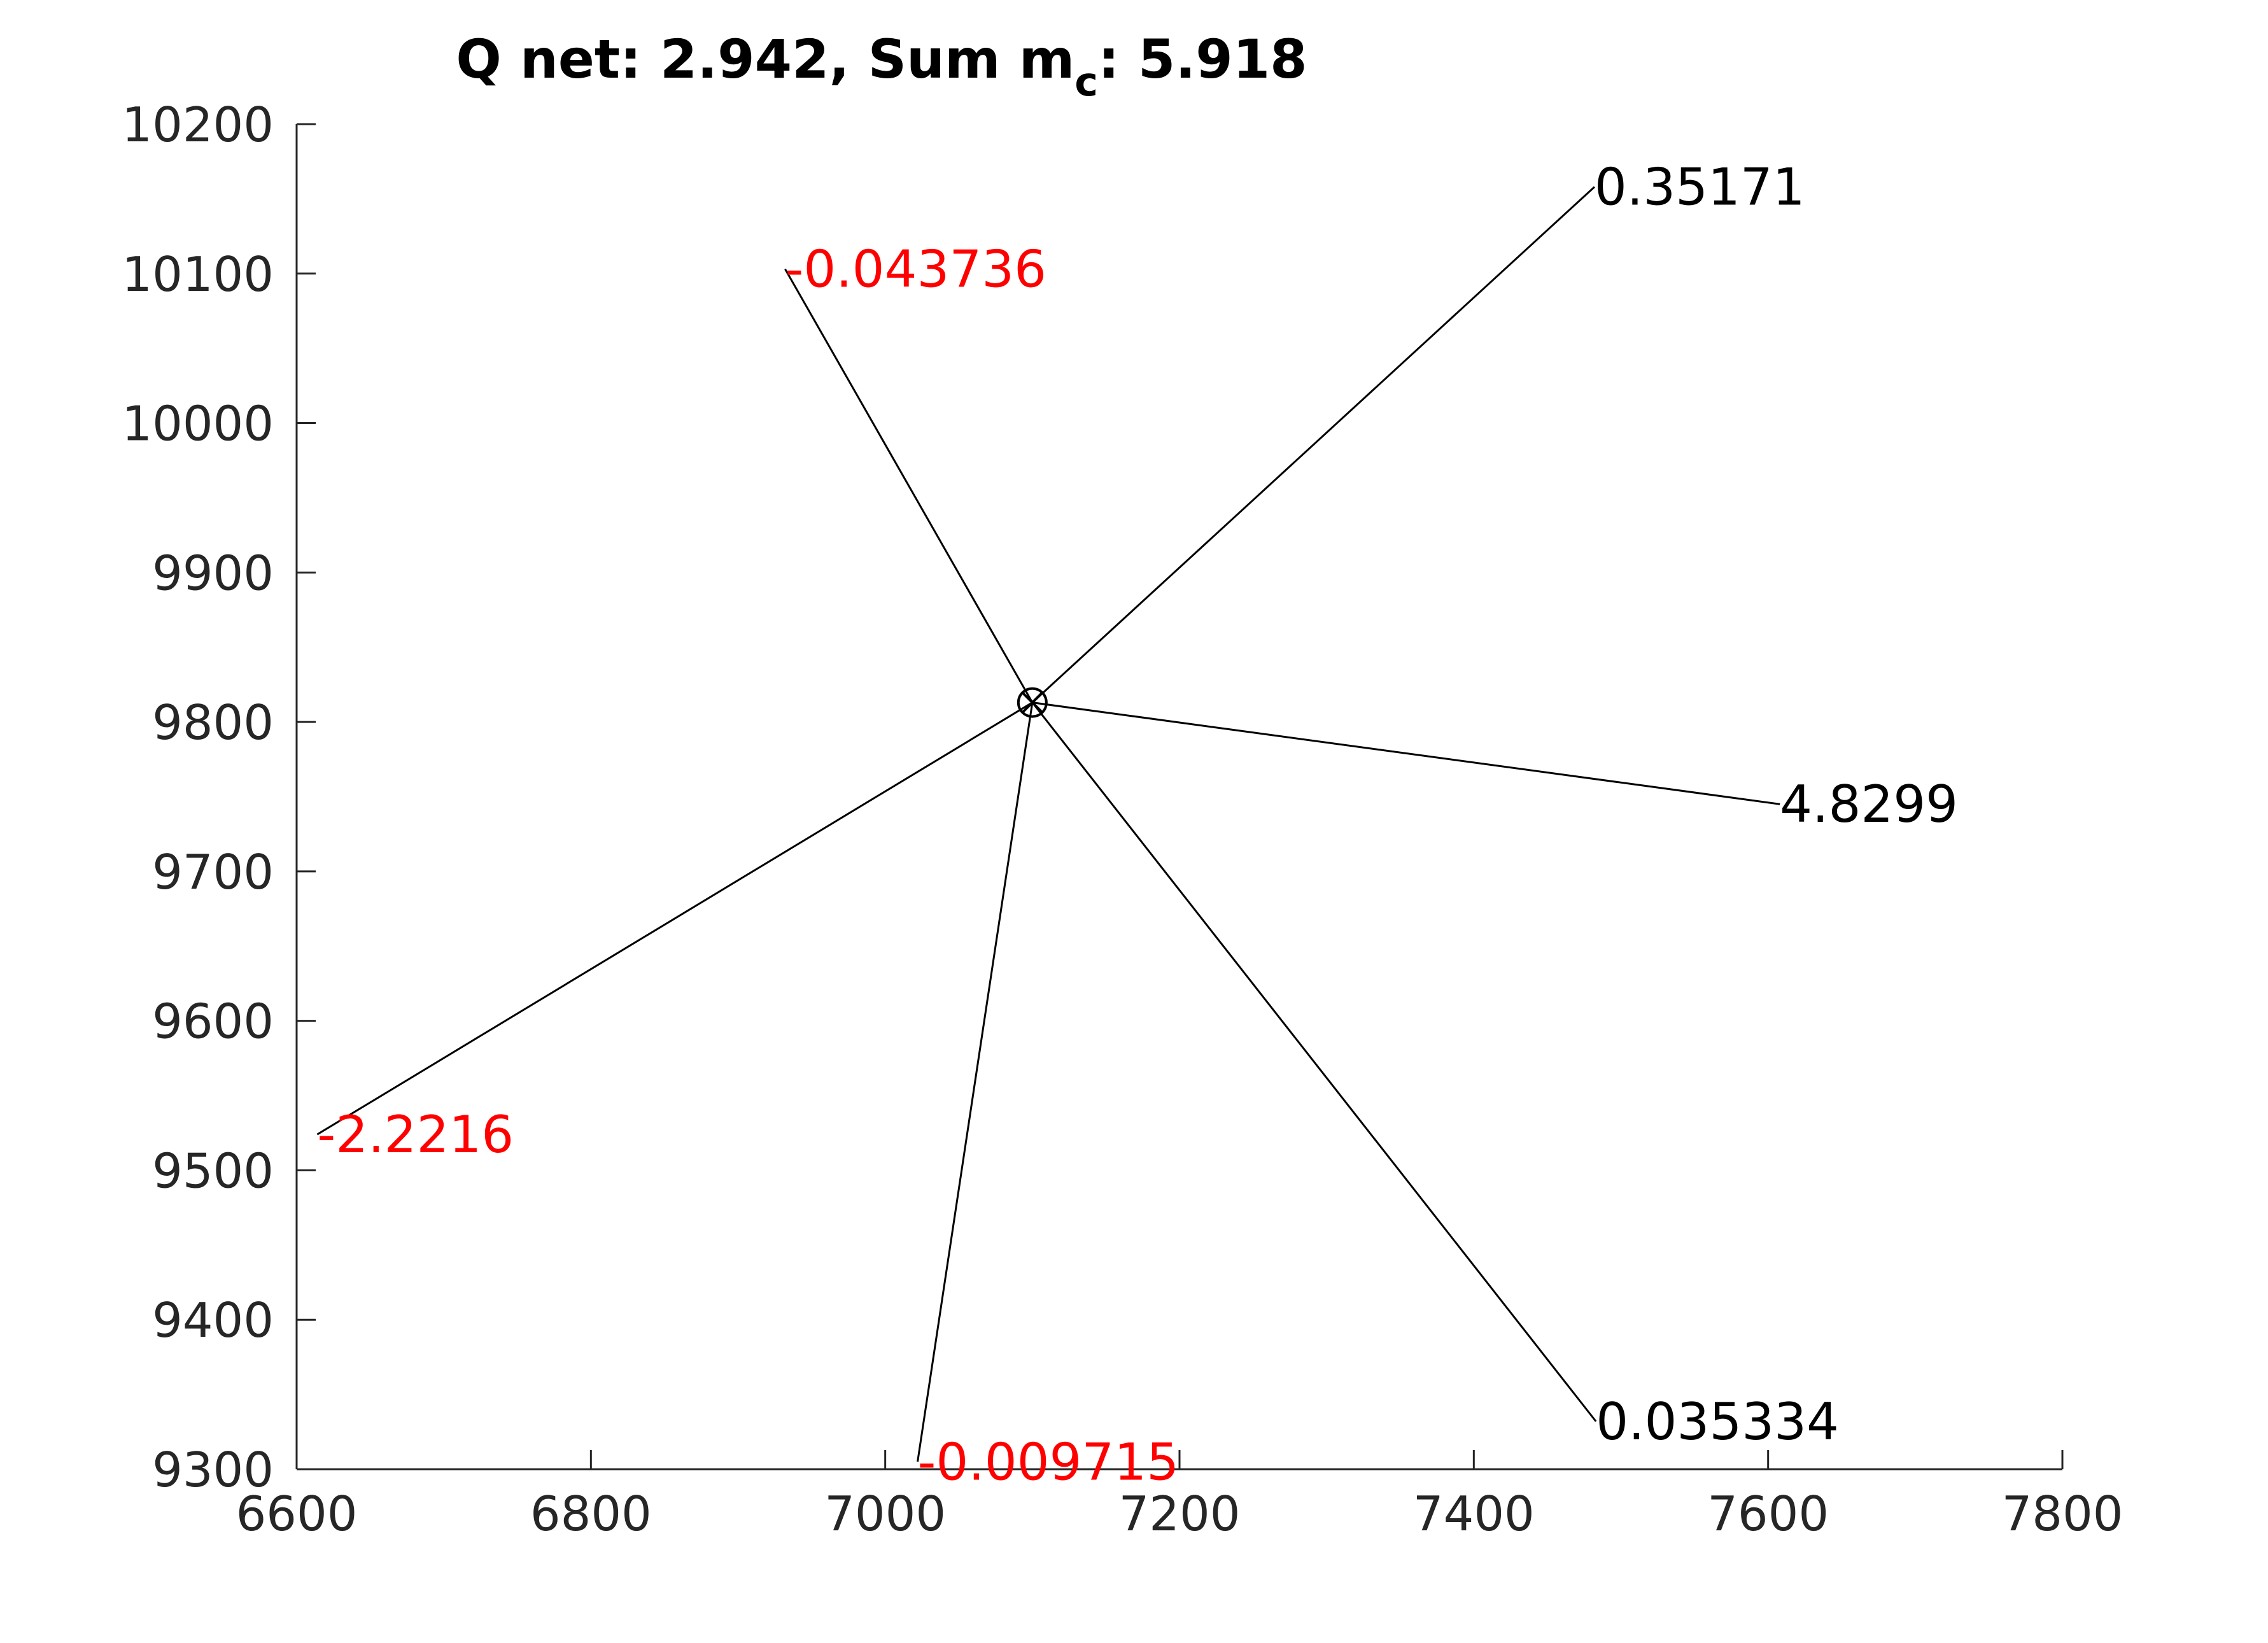 Image resolution: width=2268 pixels, height=1643 pixels. I want to click on y-tick-label: 9900, so click(213, 573).